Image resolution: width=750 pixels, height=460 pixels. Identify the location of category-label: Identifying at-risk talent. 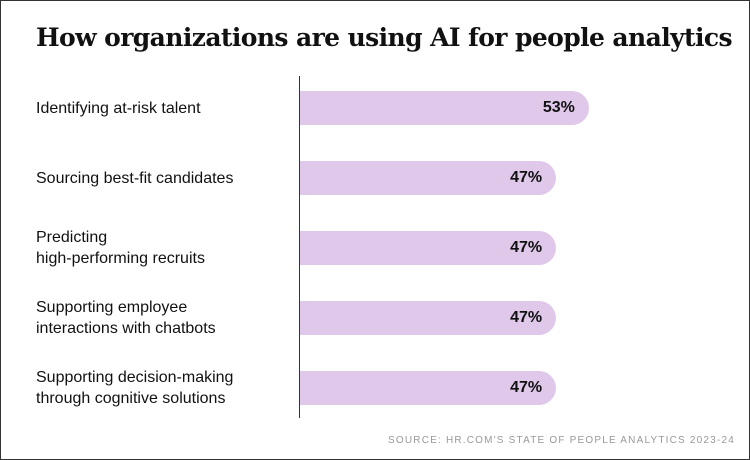
(118, 108).